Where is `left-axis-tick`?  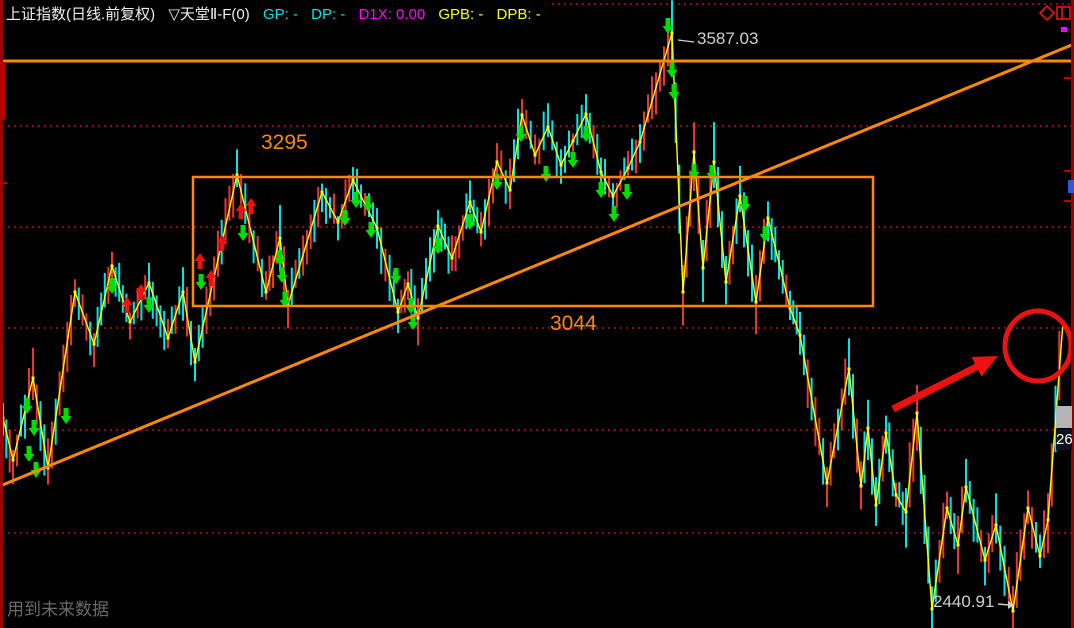
left-axis-tick is located at coordinates (3, 183).